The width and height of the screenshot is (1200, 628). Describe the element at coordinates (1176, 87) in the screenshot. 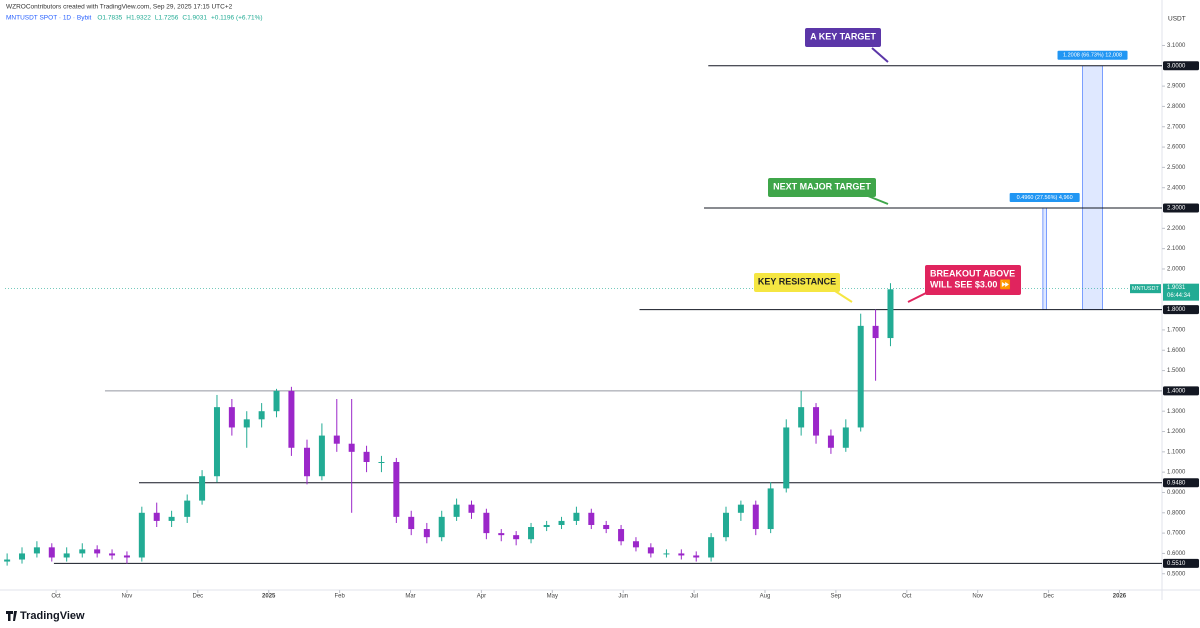

I see `y-tick-label: 2.9000` at that location.